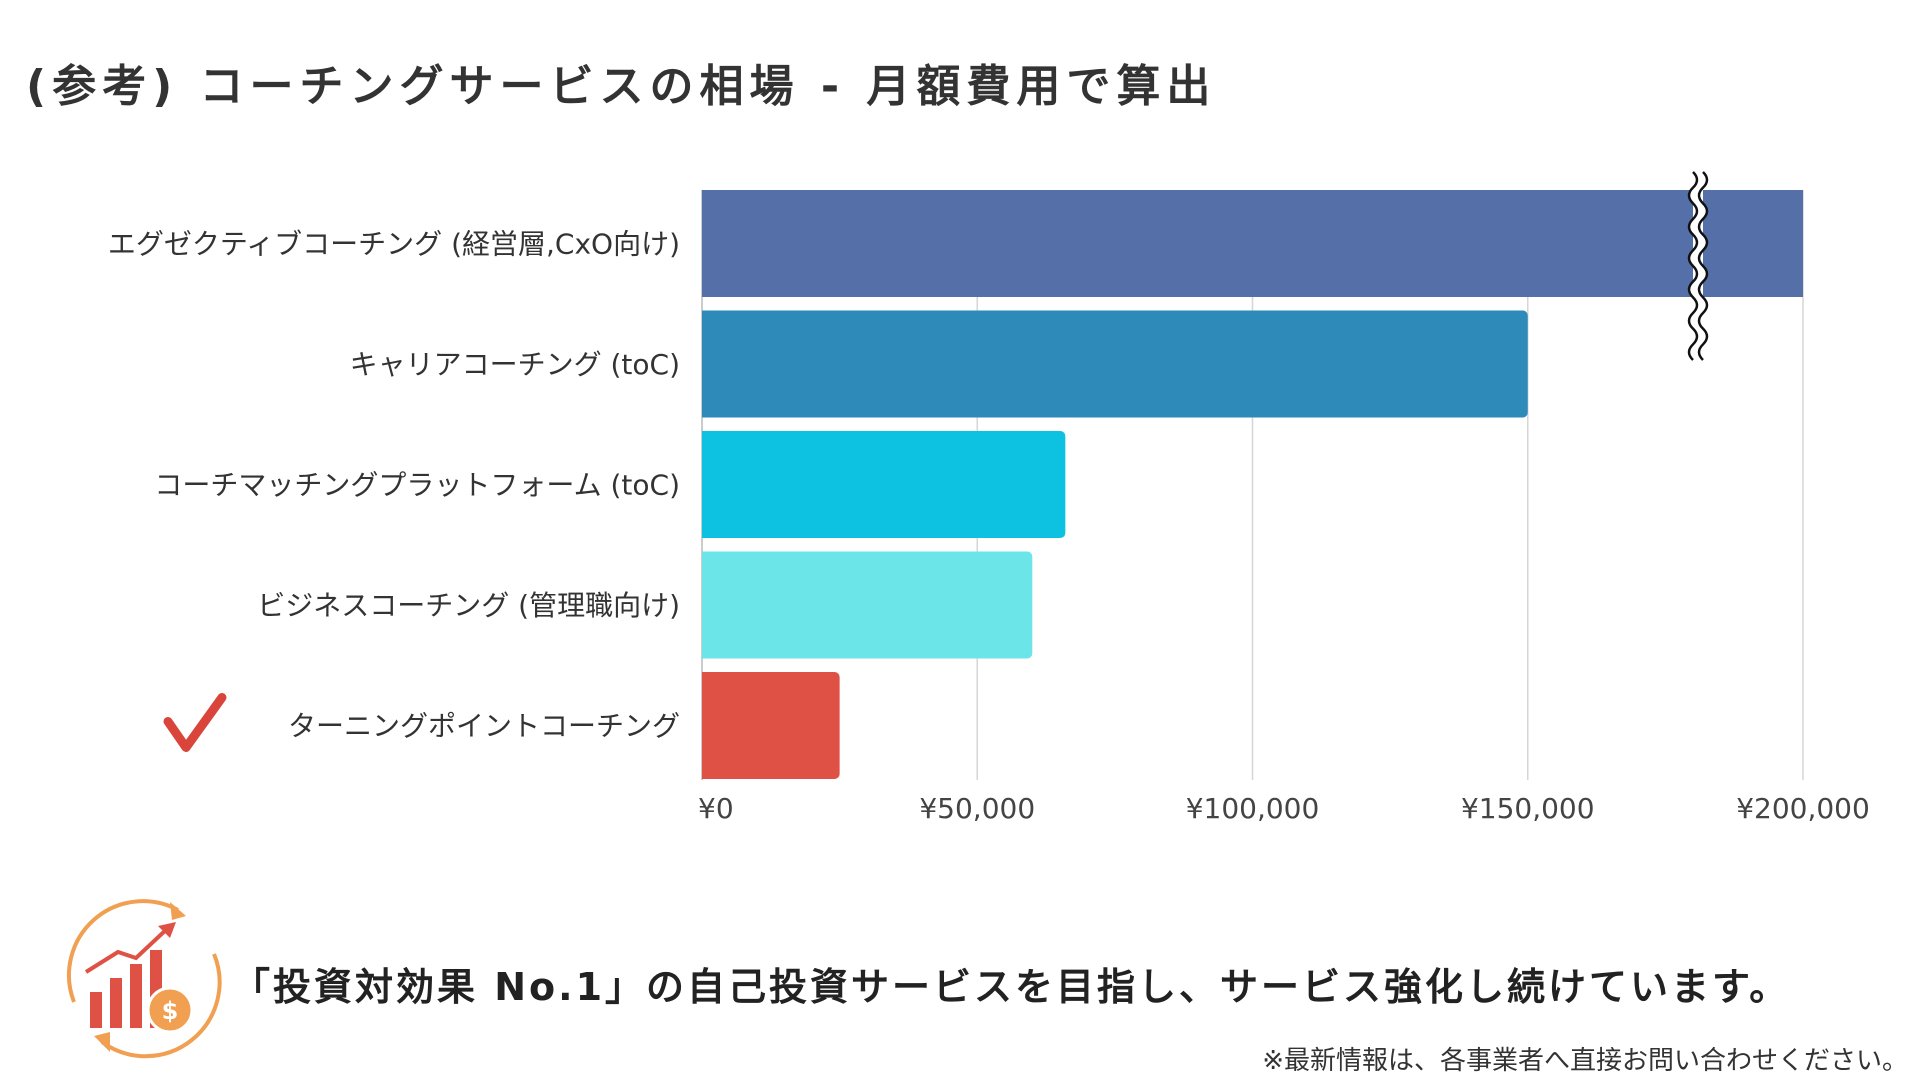  I want to click on x-axis-ticks: ¥0 ¥50,000 ¥100,000 ¥150,000 ¥200,000, so click(1284, 808).